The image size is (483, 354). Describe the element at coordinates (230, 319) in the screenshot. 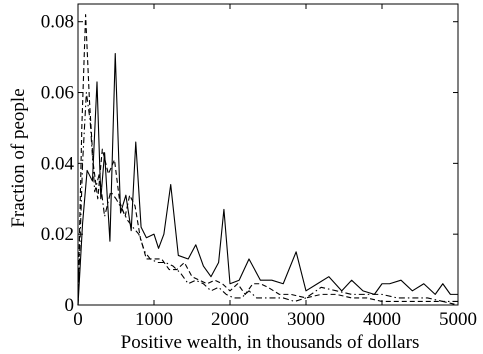

I see `x-tick-label: 2000` at that location.